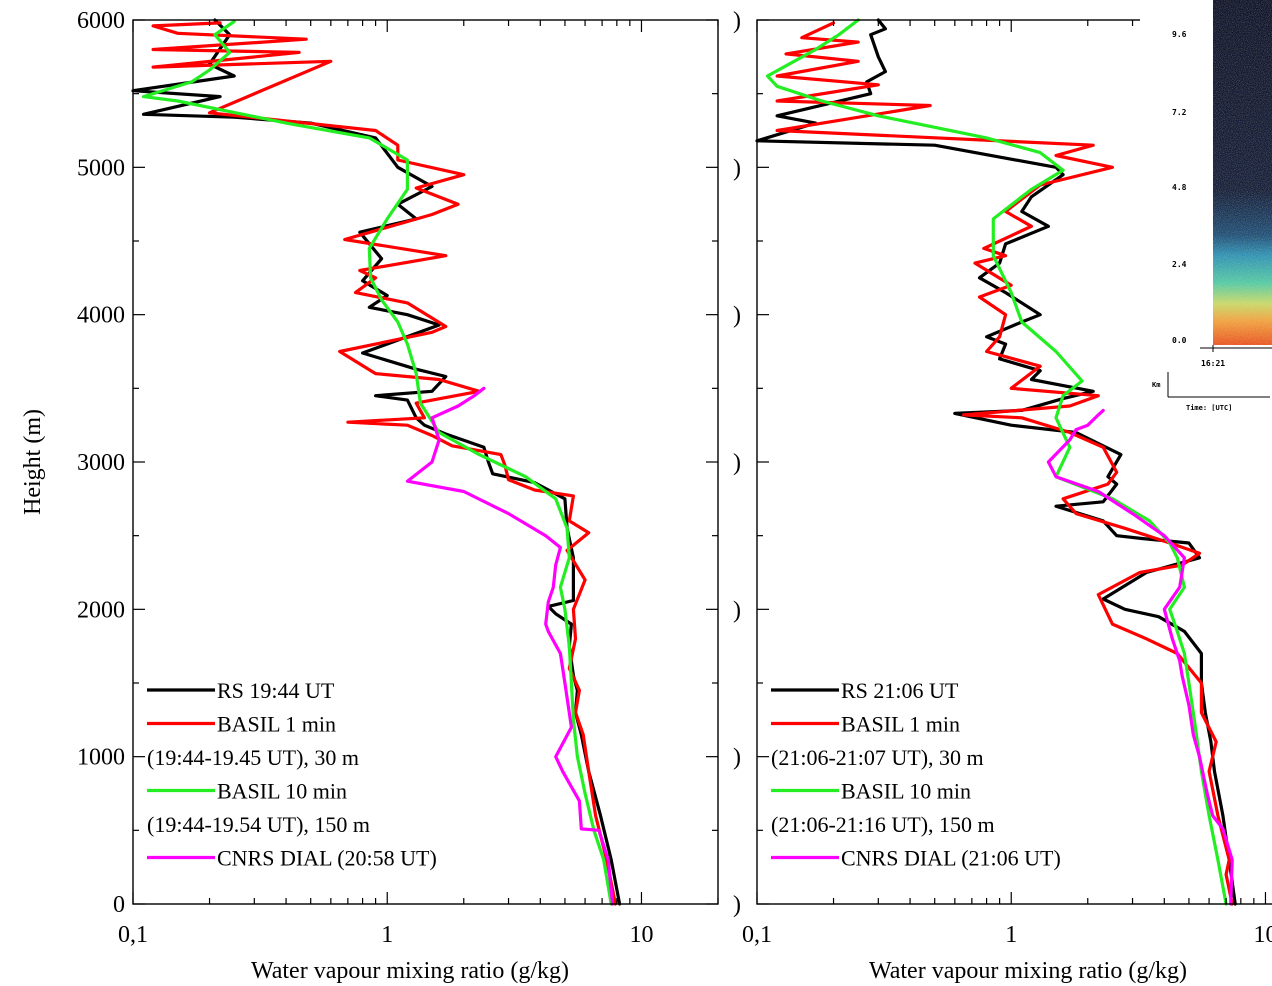 This screenshot has height=986, width=1272. I want to click on right-legend-label: BASIL 1 min, so click(900, 724).